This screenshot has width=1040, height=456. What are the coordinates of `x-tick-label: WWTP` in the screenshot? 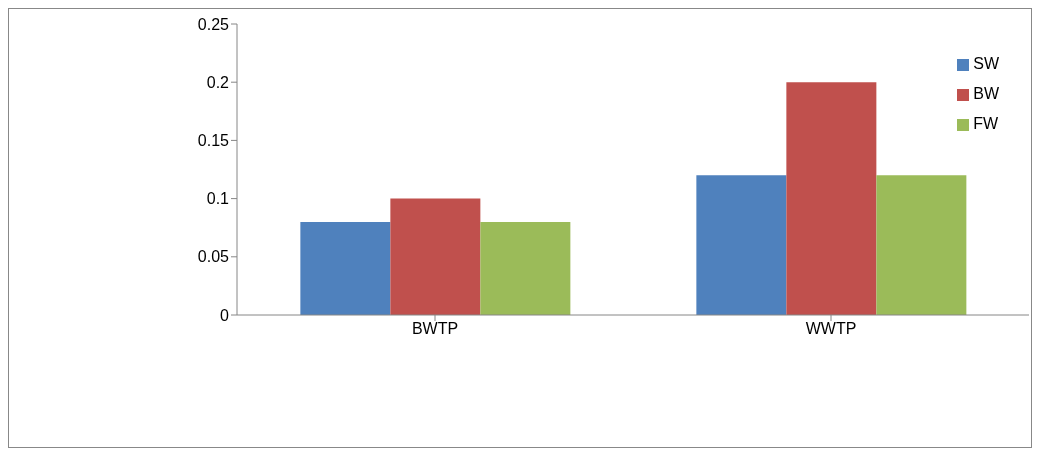 It's located at (831, 329).